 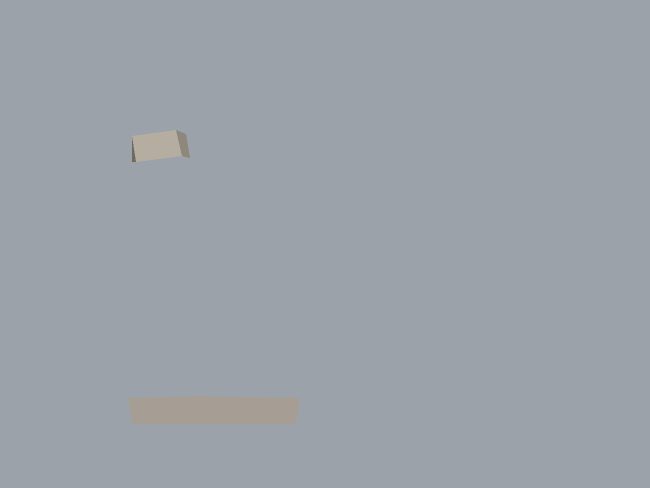 What do you see at coordinates (134, 149) in the screenshot?
I see `crest-block-edge` at bounding box center [134, 149].